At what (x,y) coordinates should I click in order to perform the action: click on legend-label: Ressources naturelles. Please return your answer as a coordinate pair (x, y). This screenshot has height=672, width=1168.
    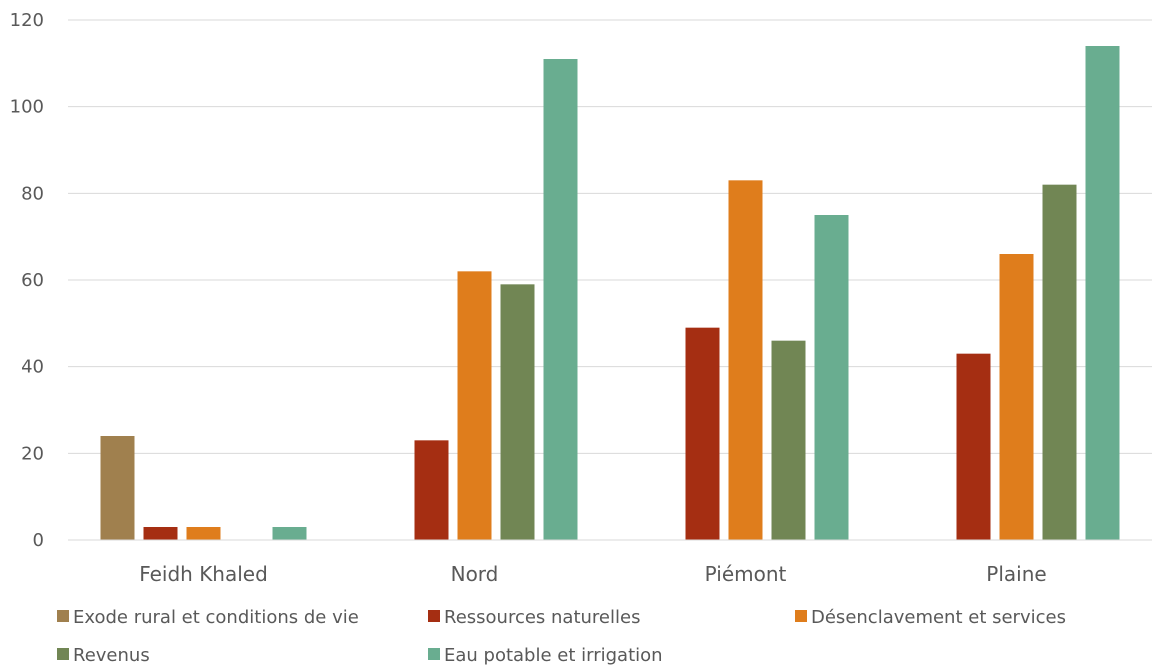
    Looking at the image, I should click on (542, 617).